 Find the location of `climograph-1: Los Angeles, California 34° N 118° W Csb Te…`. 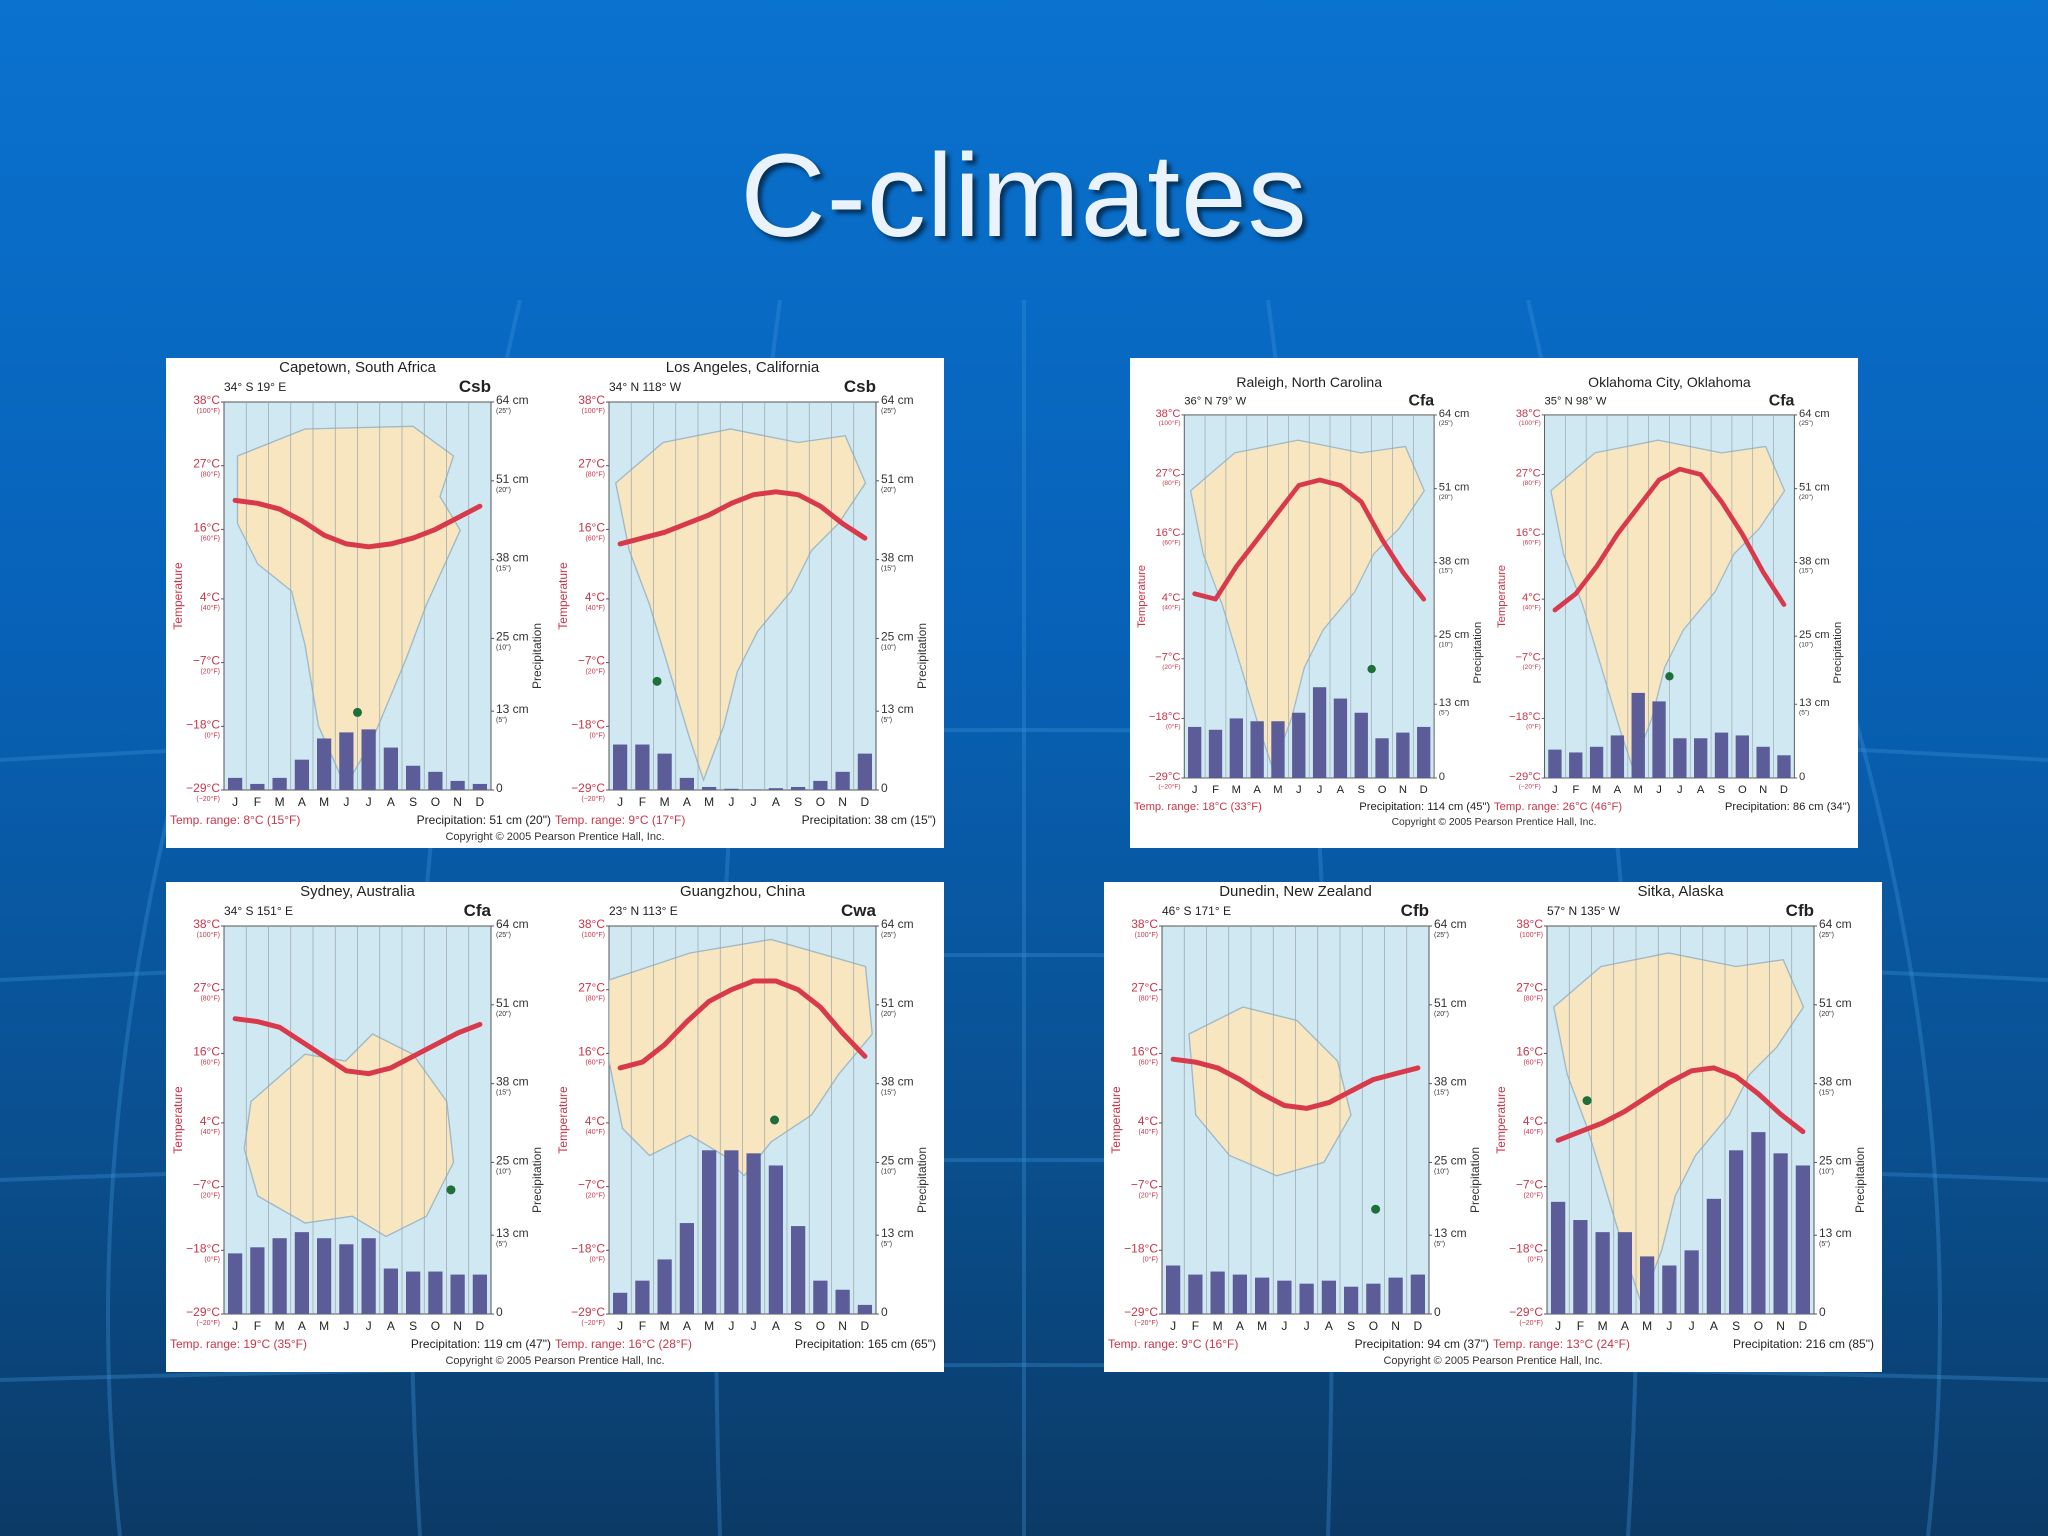

climograph-1: Los Angeles, California 34° N 118° W Csb Te… is located at coordinates (745, 593).